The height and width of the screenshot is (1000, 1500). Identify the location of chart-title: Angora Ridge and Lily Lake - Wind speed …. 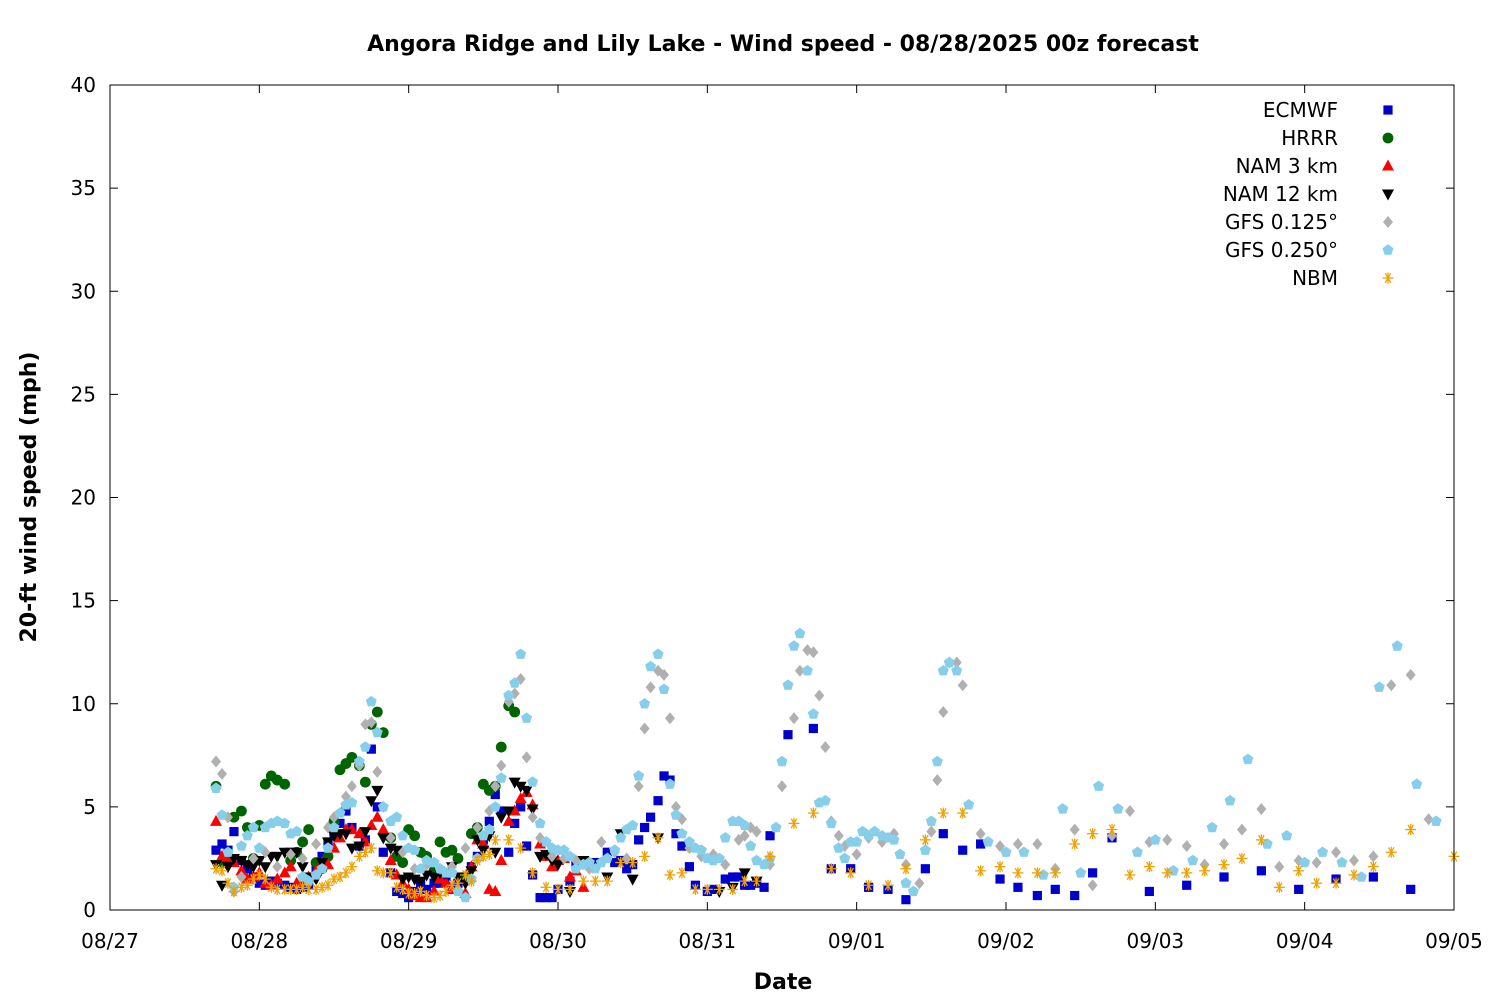
(783, 44).